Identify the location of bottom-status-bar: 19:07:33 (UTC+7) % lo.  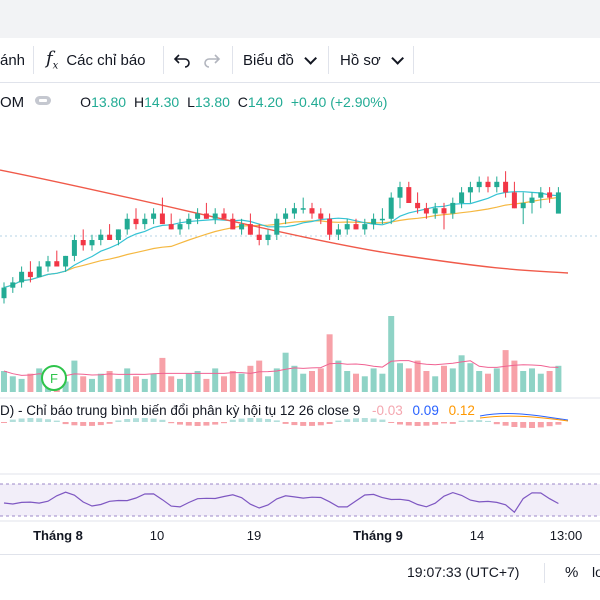
(300, 572).